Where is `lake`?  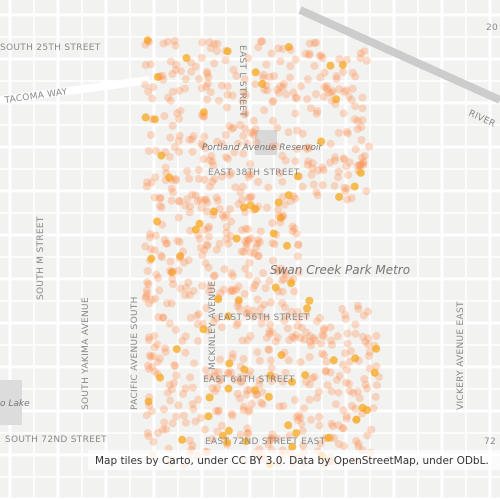 lake is located at coordinates (11, 402).